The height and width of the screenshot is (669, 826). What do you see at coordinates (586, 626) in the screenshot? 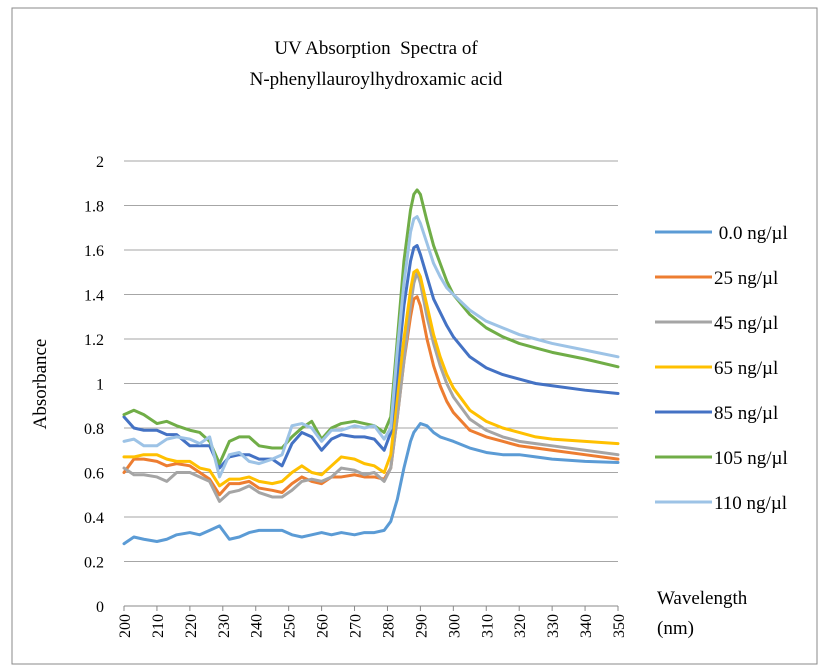
I see `x-tick-label: 340` at bounding box center [586, 626].